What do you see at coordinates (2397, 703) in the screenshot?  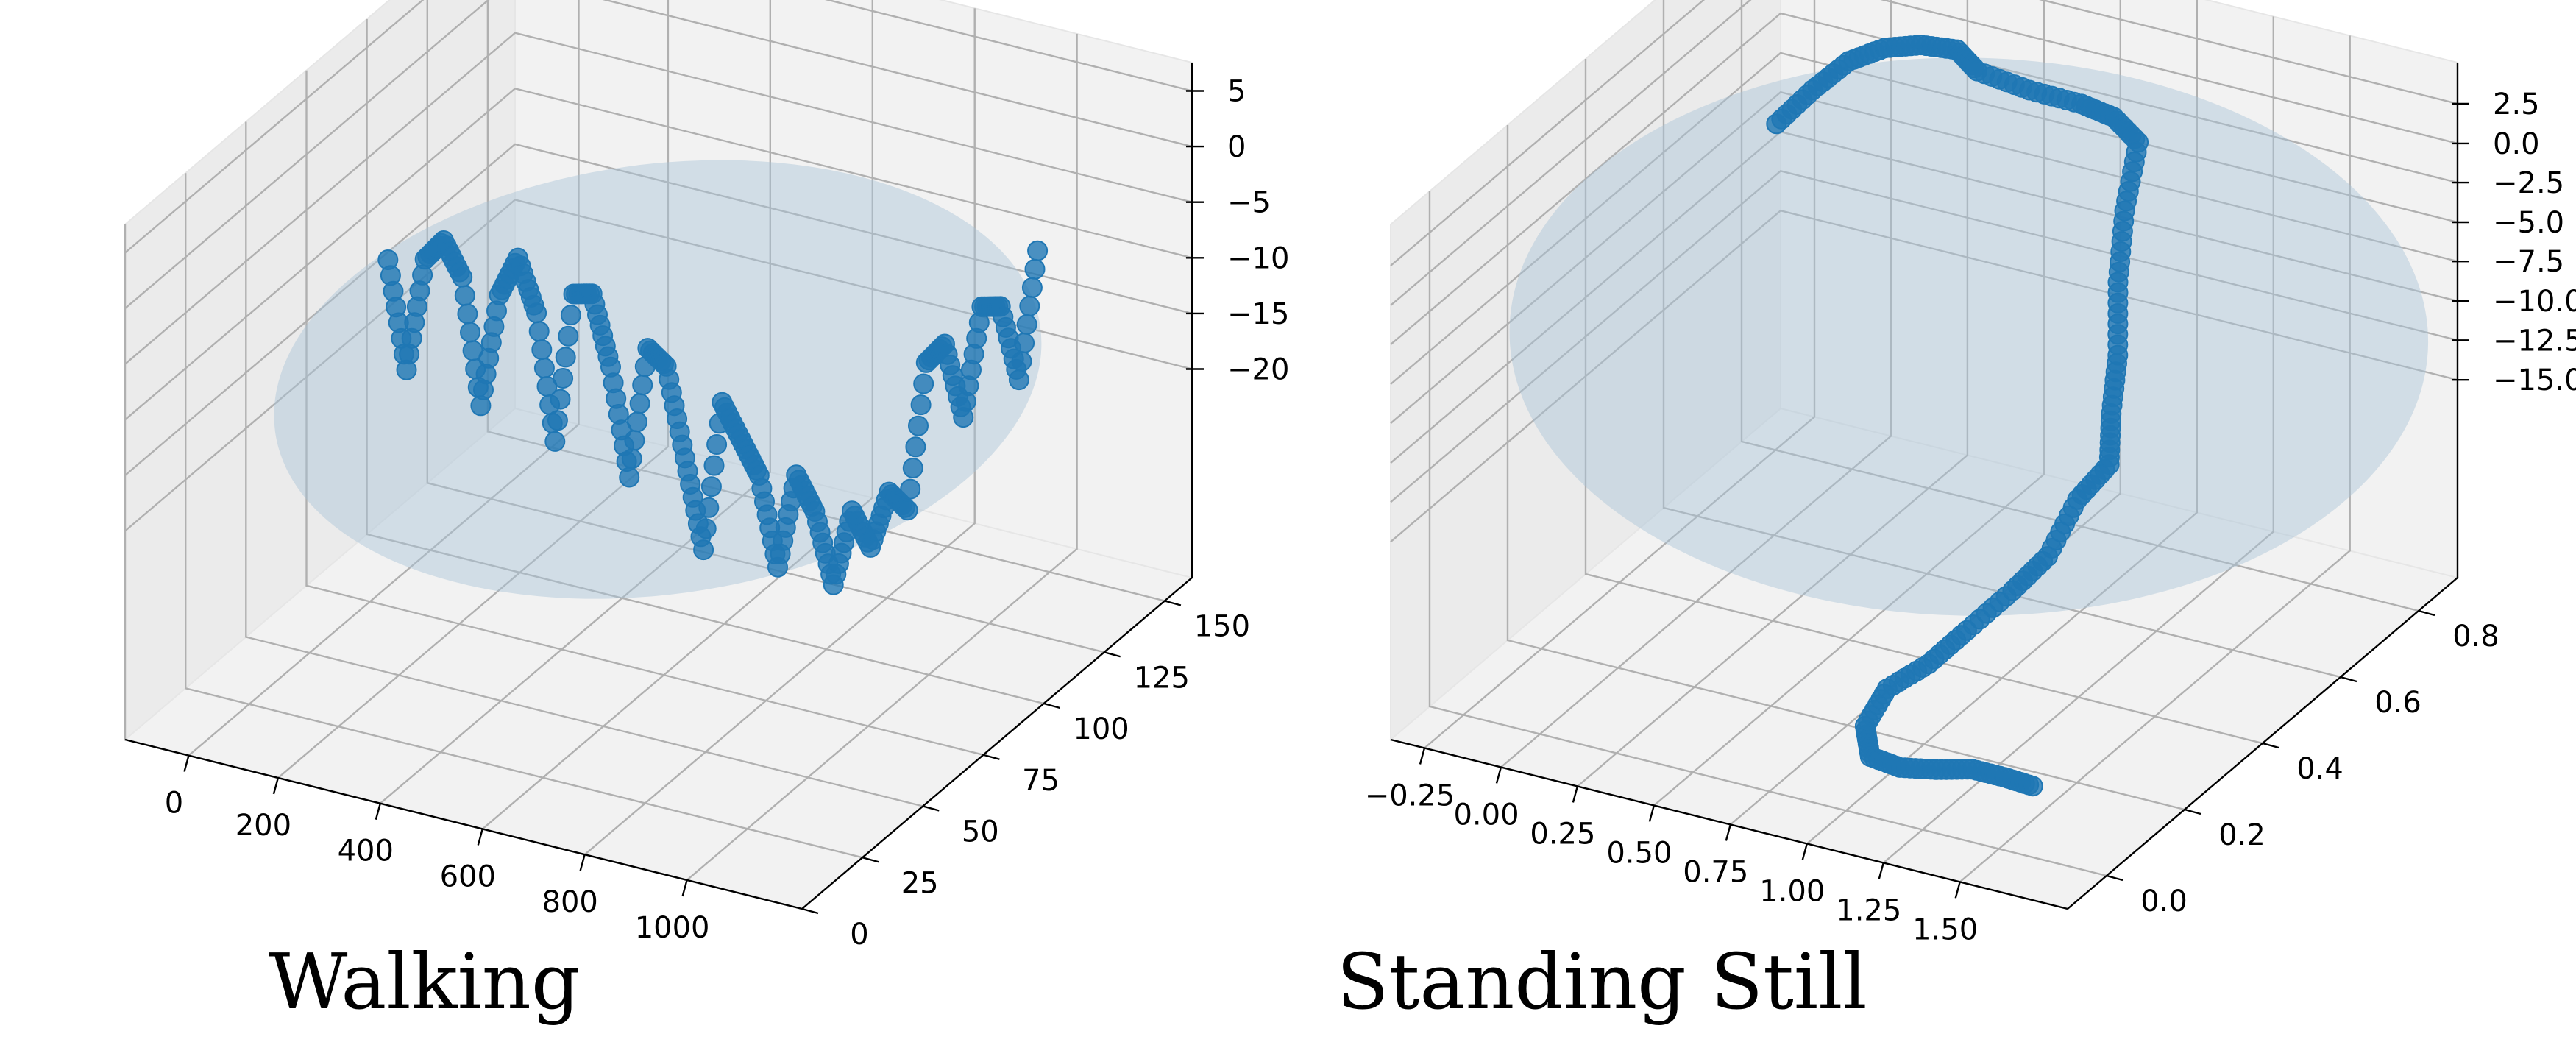 I see `y-tick-label: 0.6` at bounding box center [2397, 703].